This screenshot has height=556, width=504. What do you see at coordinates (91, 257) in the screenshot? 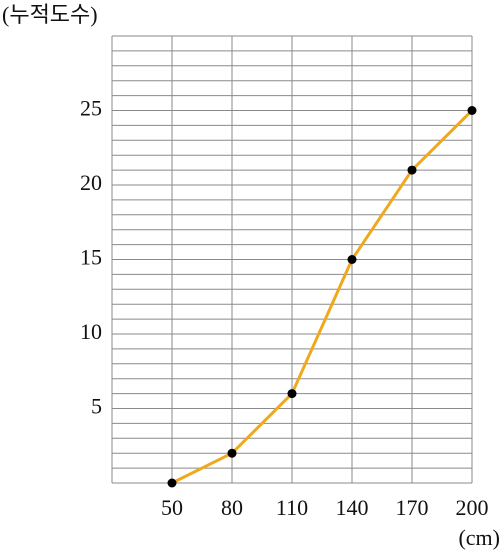
I see `y-tick-label: 15` at bounding box center [91, 257].